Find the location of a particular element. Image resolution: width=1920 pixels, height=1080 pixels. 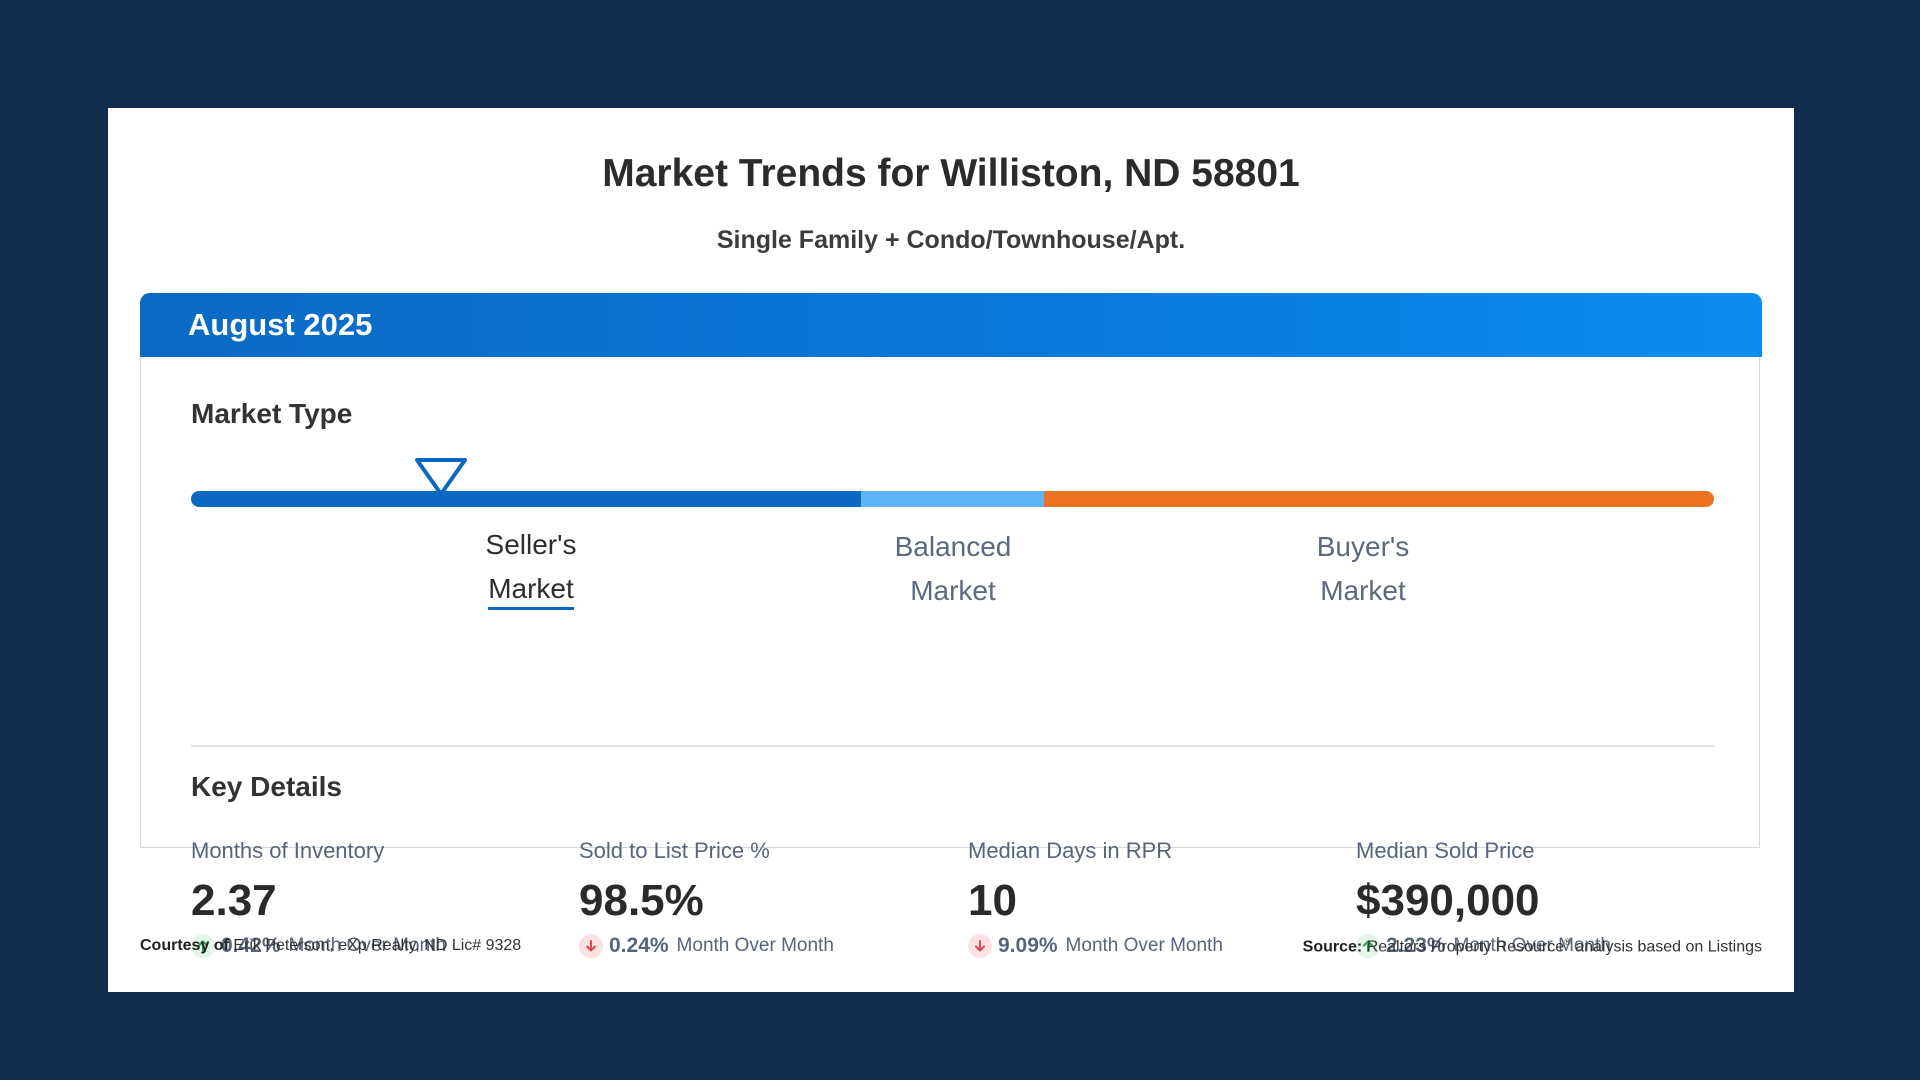

seller-market-label-line2: Market is located at coordinates (531, 590).